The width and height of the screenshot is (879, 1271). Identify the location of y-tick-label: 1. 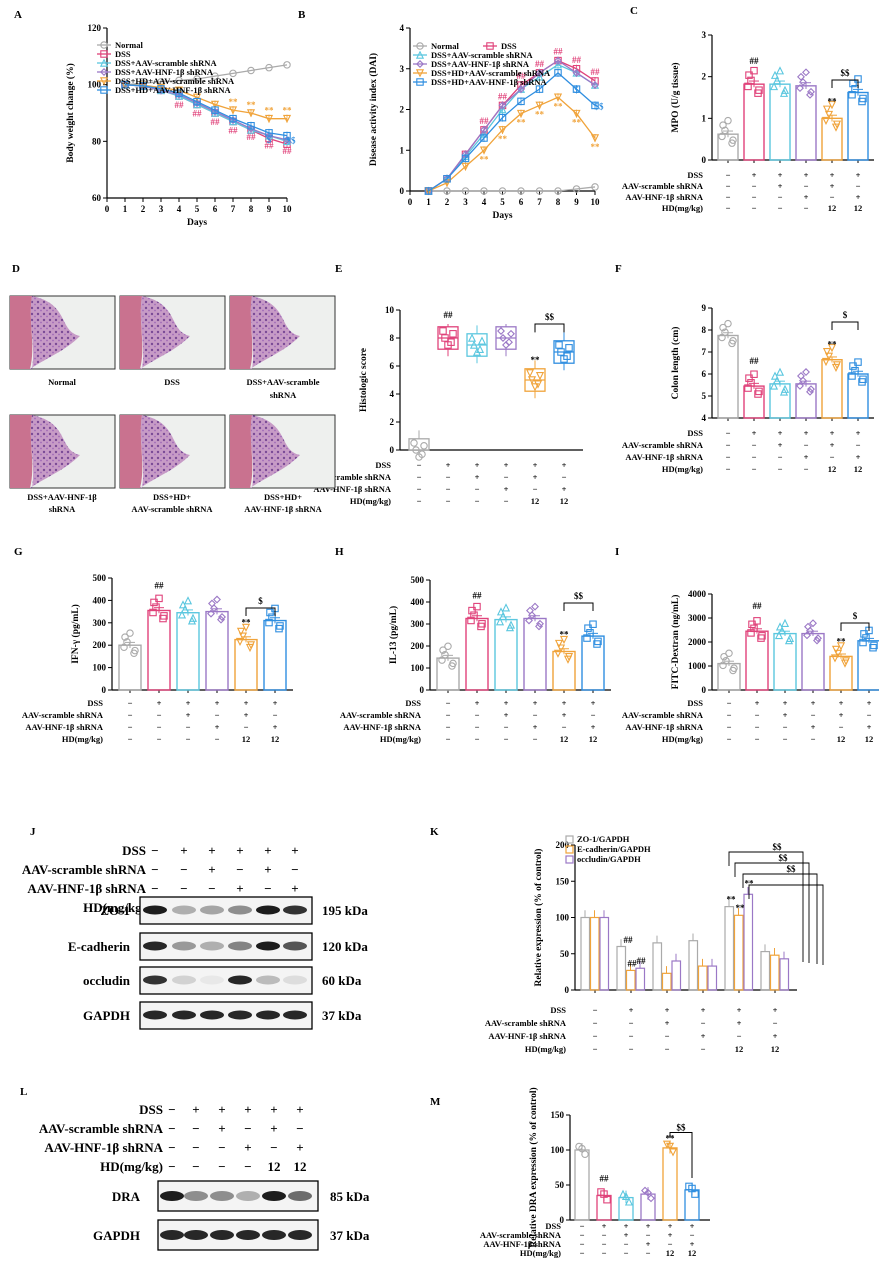
(402, 150).